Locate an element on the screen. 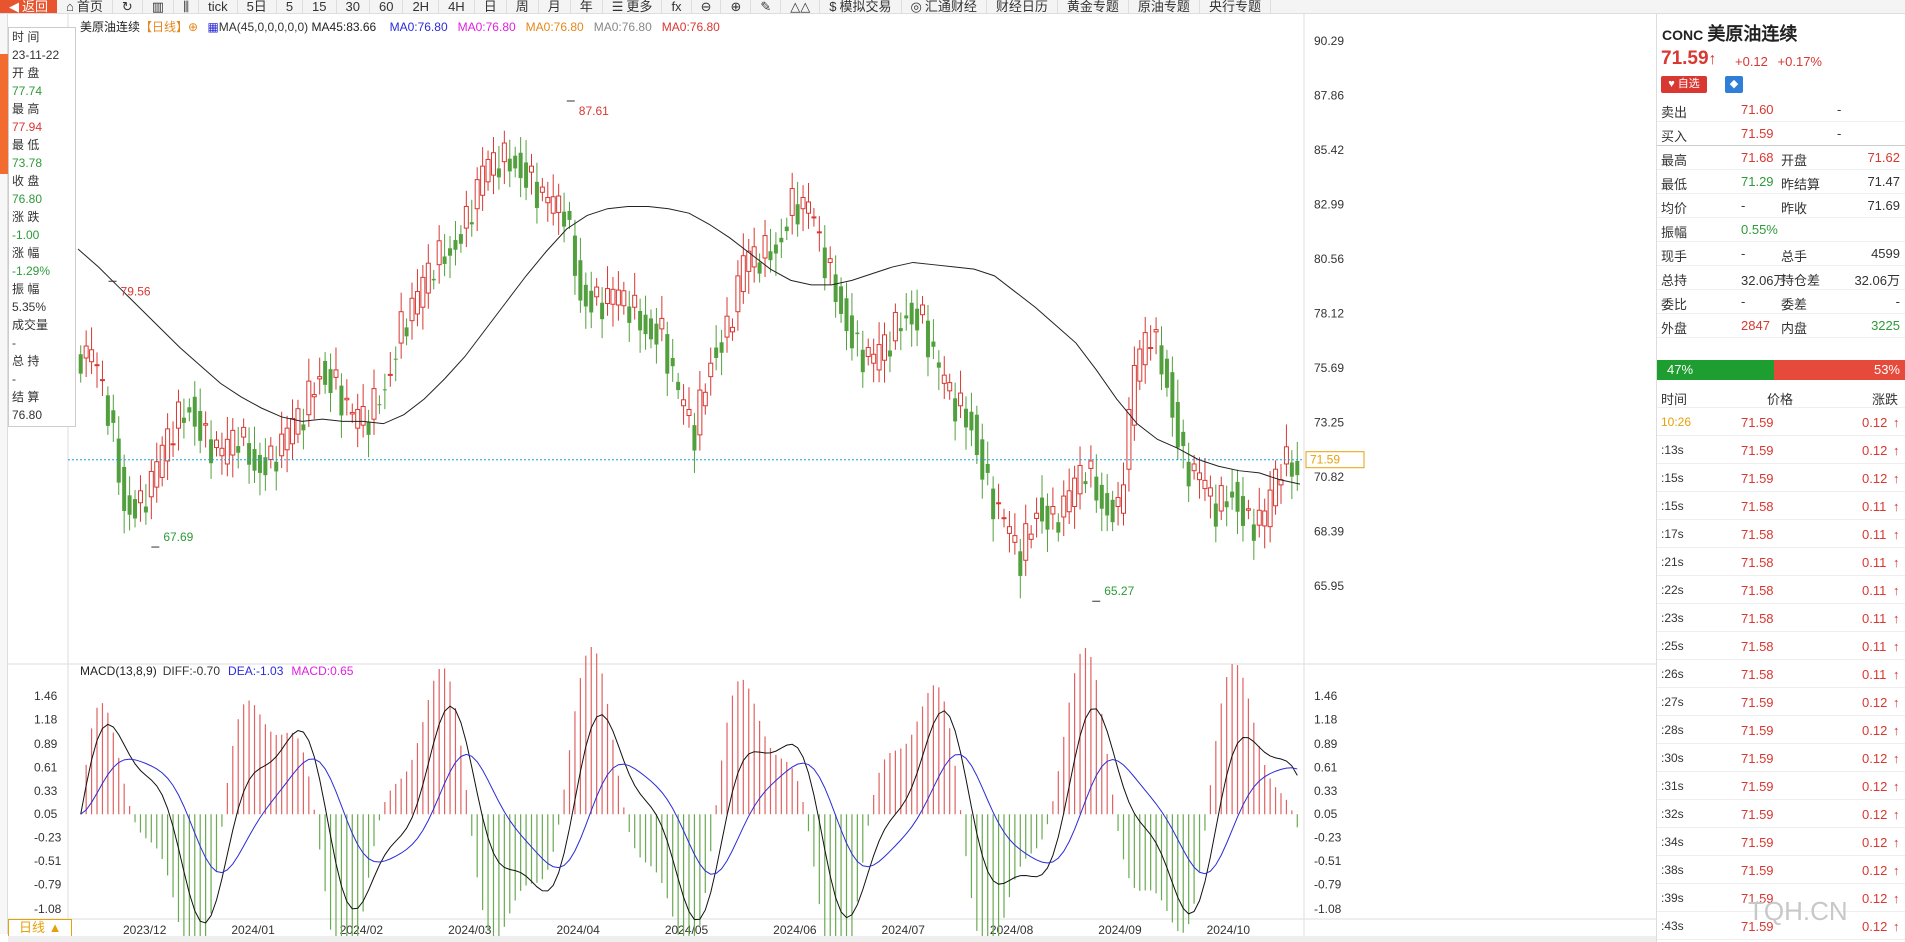 The width and height of the screenshot is (1905, 942). home-button: ⌂ 首页 is located at coordinates (85, 6).